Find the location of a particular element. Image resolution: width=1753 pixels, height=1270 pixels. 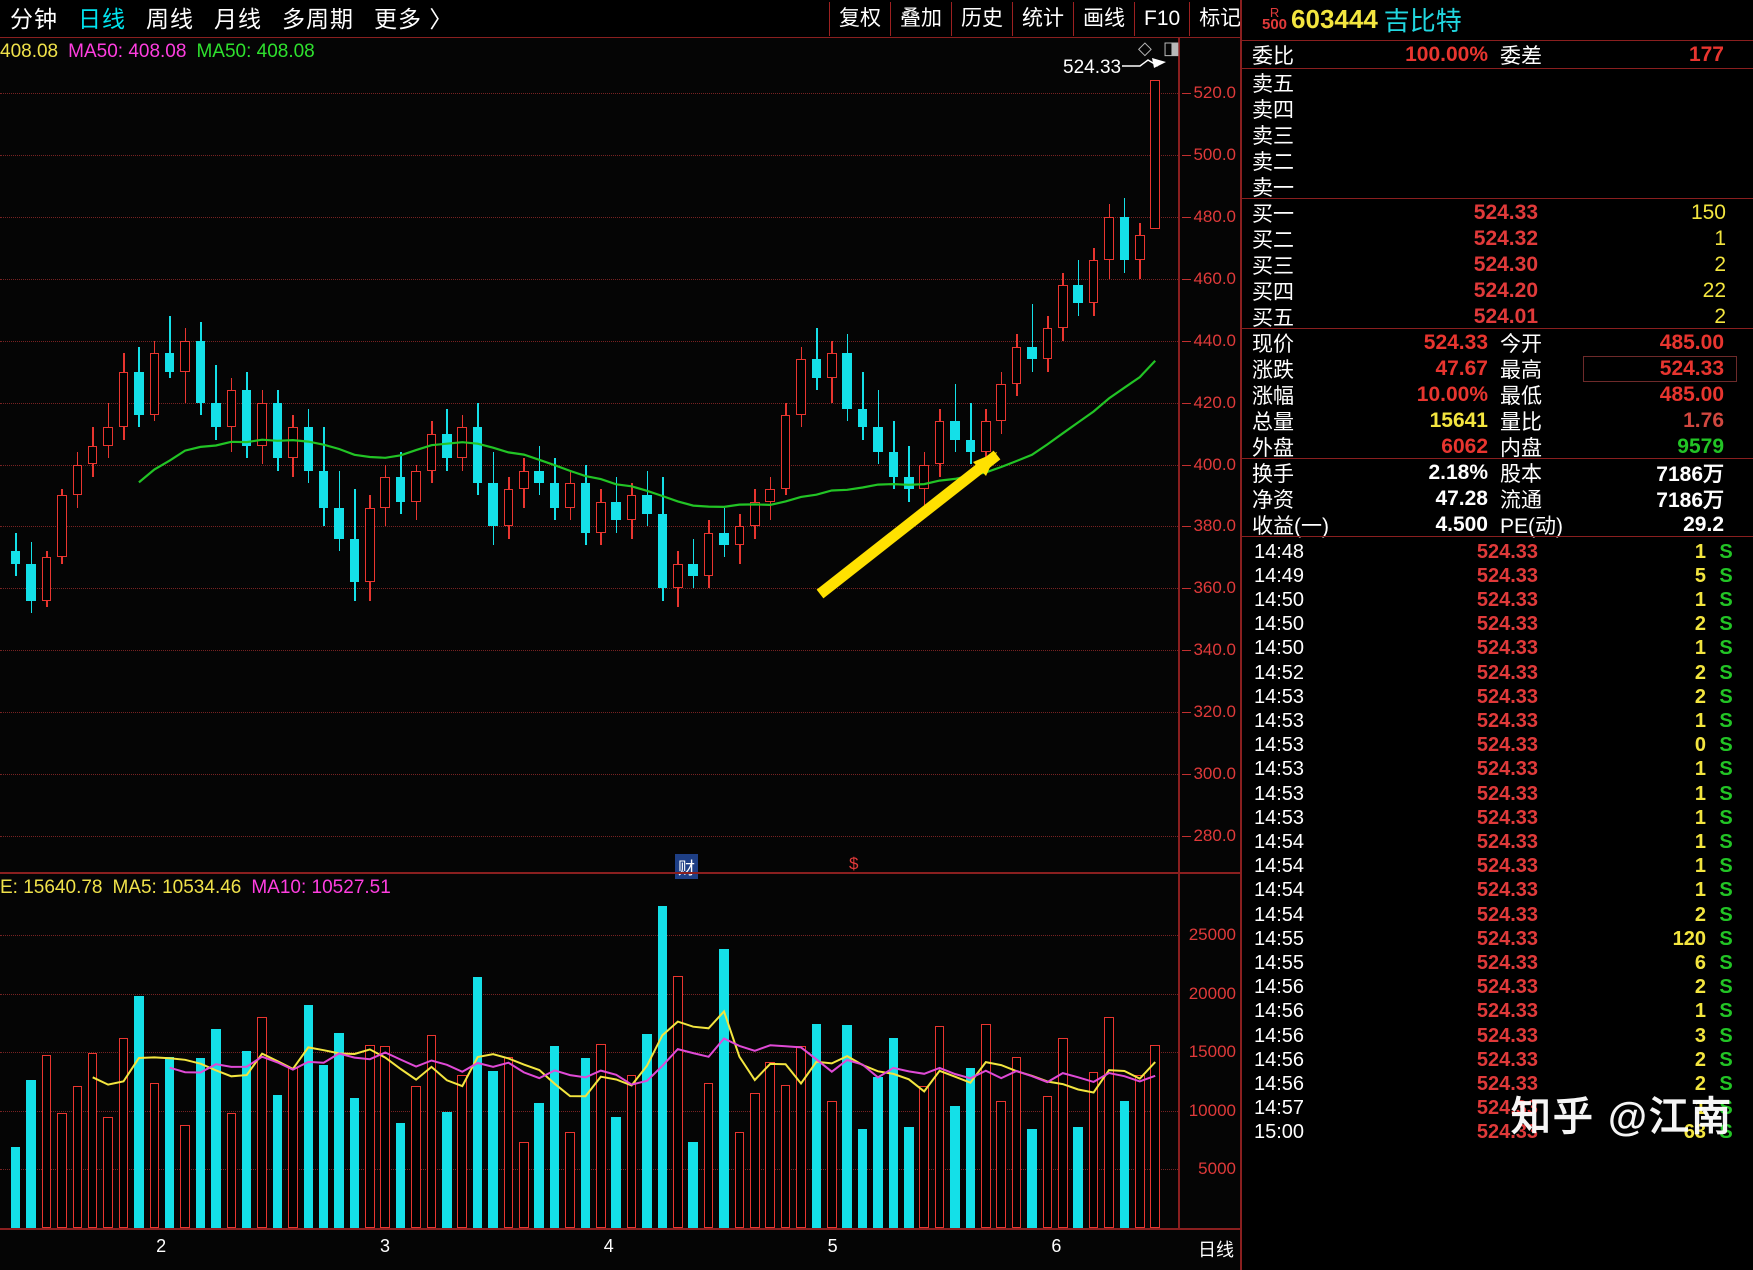

tick-row: 14:50 524.33 2 S is located at coordinates (1497, 625).